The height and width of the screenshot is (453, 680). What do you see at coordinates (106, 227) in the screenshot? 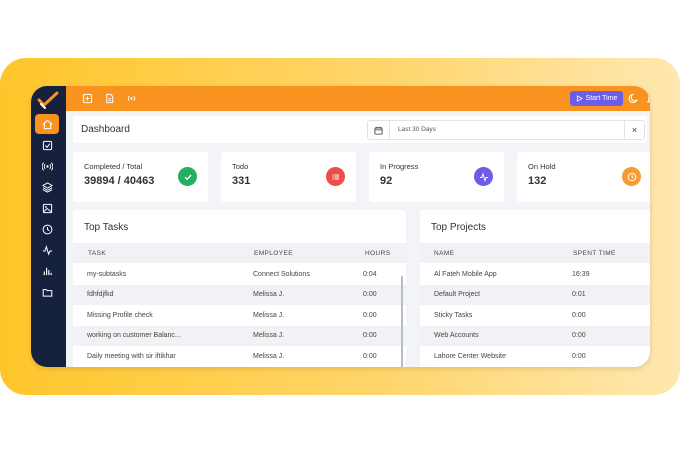
I see `panel-title: Top Tasks` at bounding box center [106, 227].